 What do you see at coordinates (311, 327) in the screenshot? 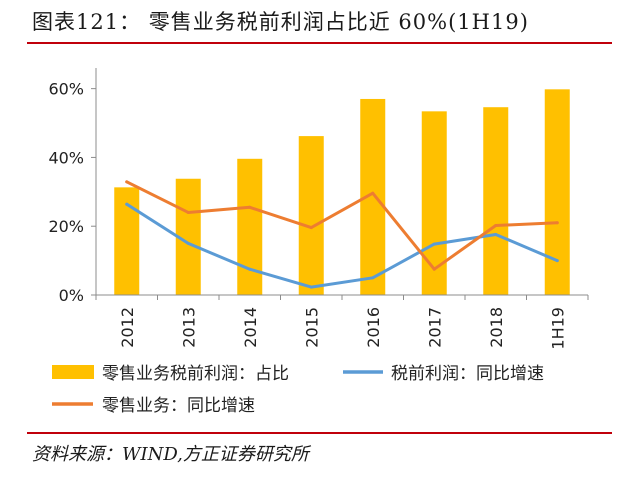
I see `x-tick-label: 2015` at bounding box center [311, 327].